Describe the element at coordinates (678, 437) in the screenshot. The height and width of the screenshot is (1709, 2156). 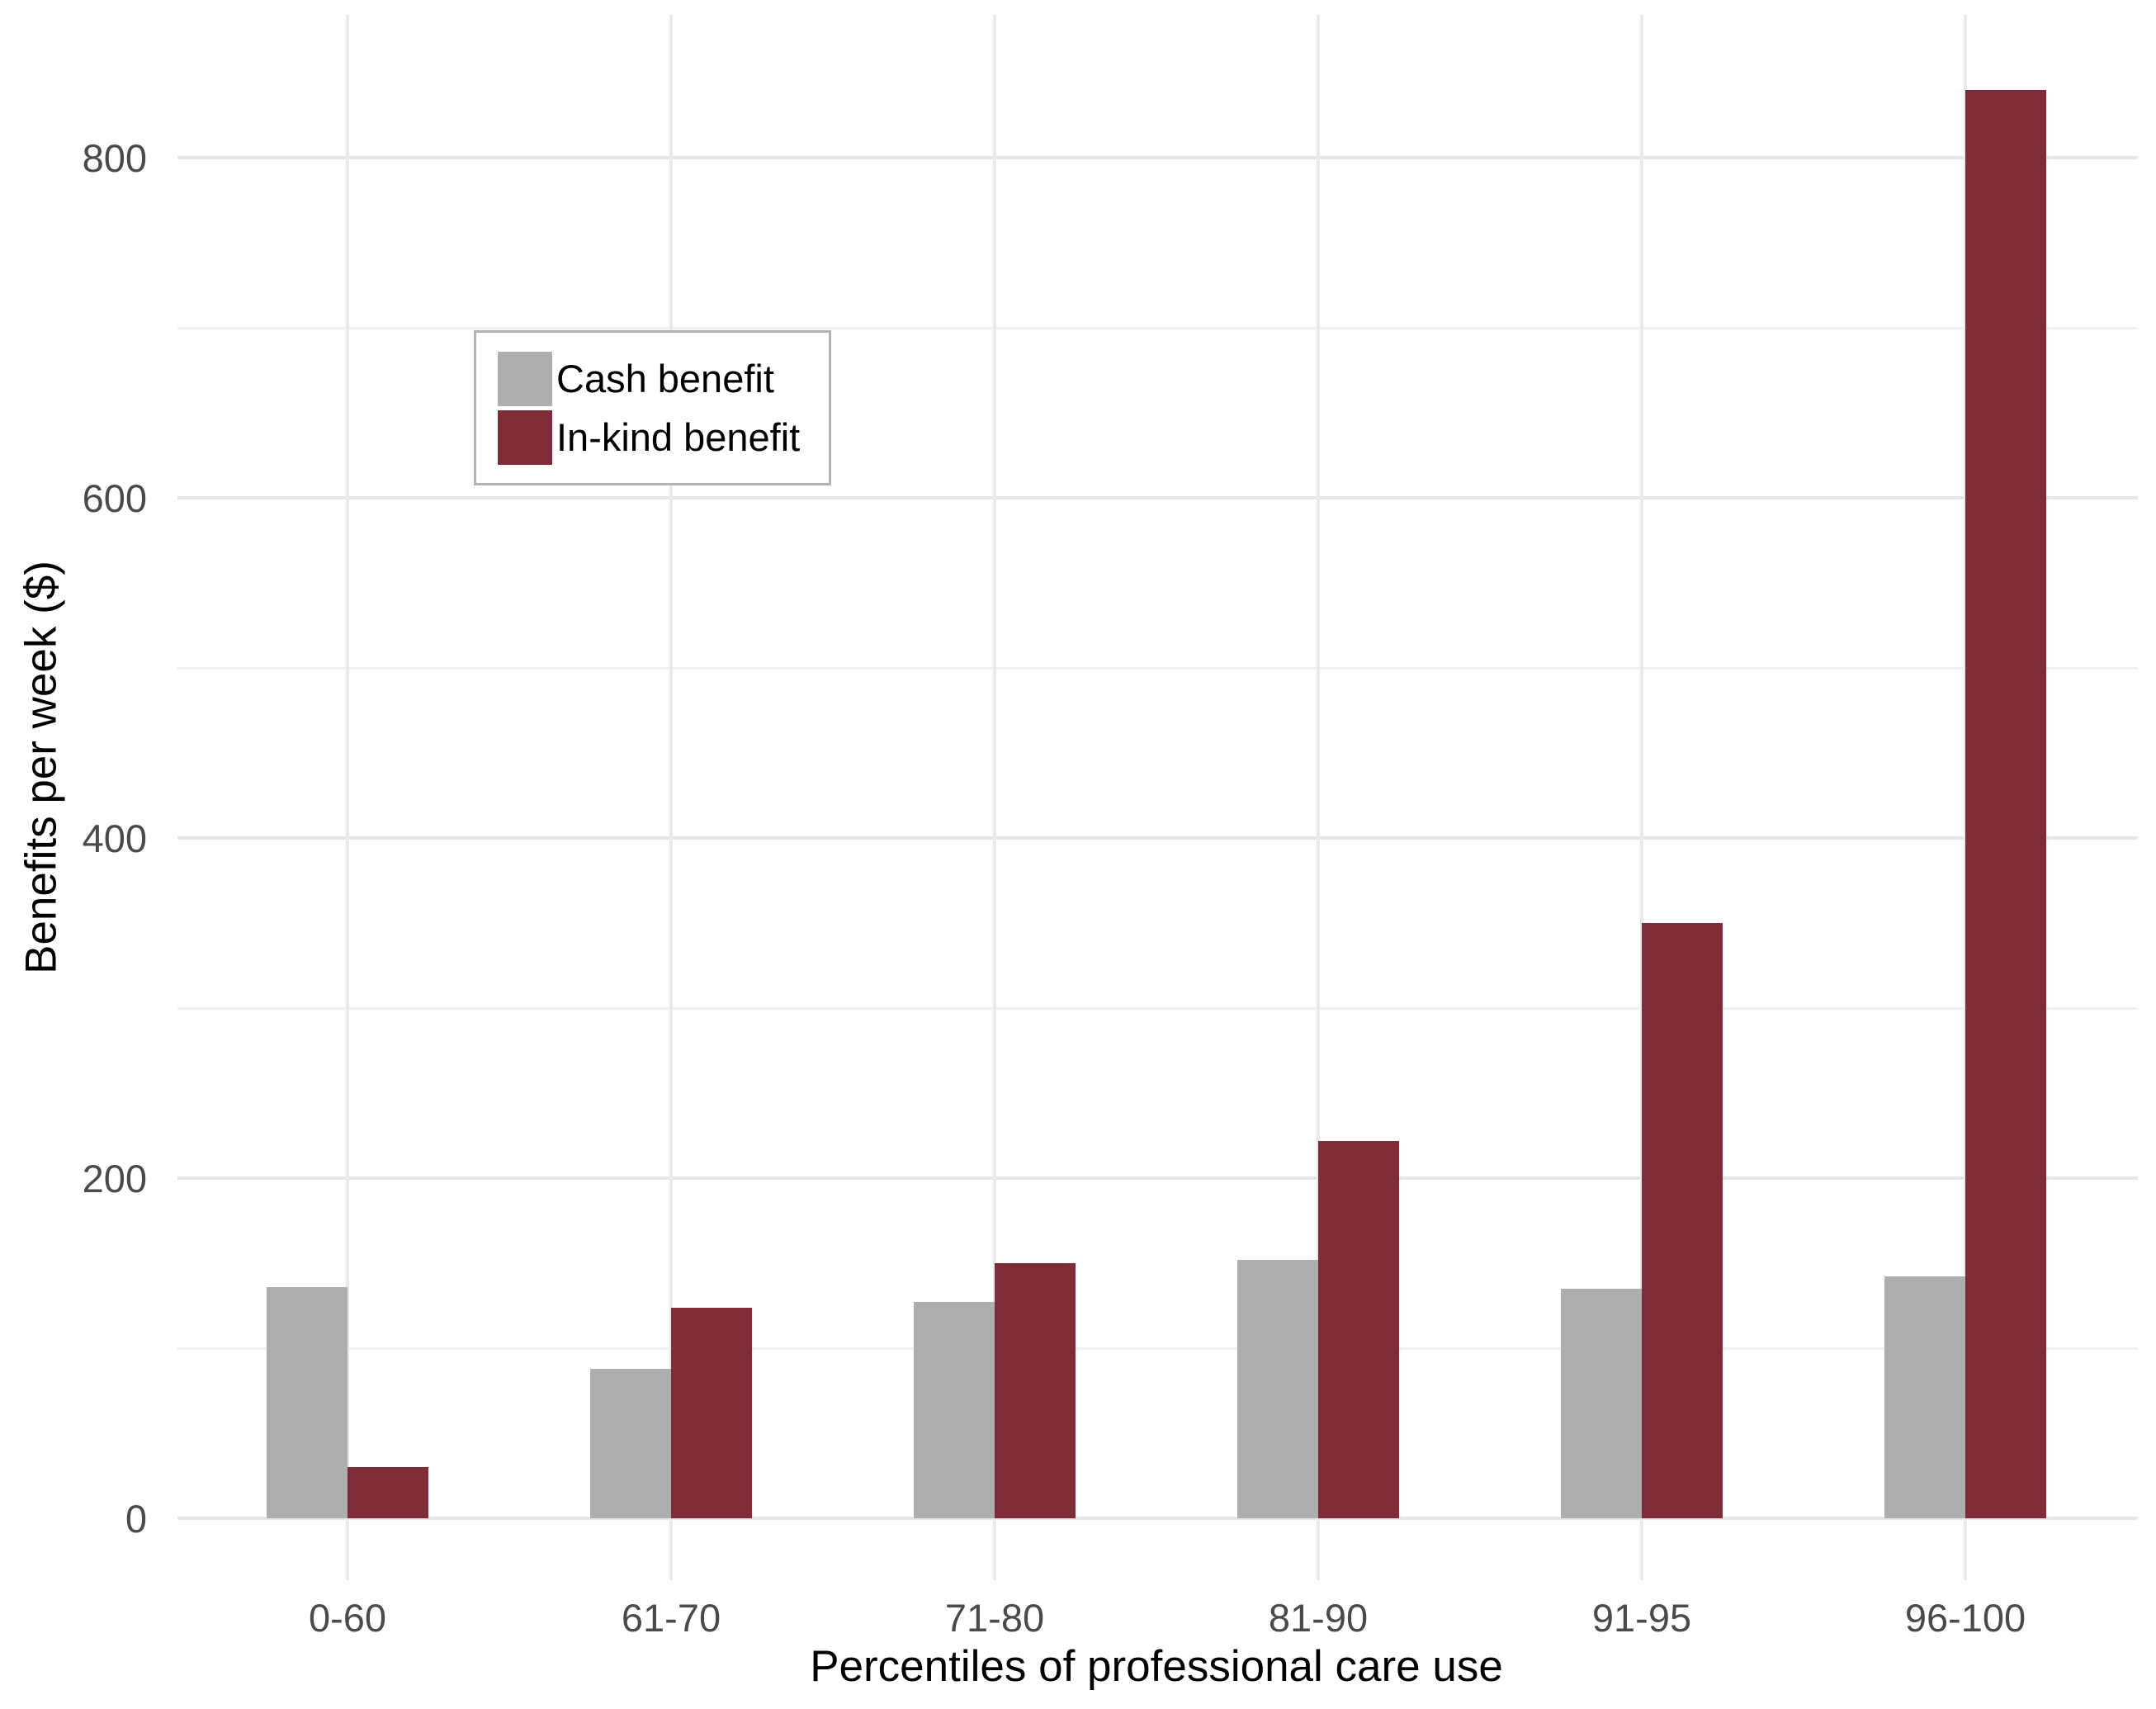
I see `legend-label-inkind-benefit: In-kind benefit` at that location.